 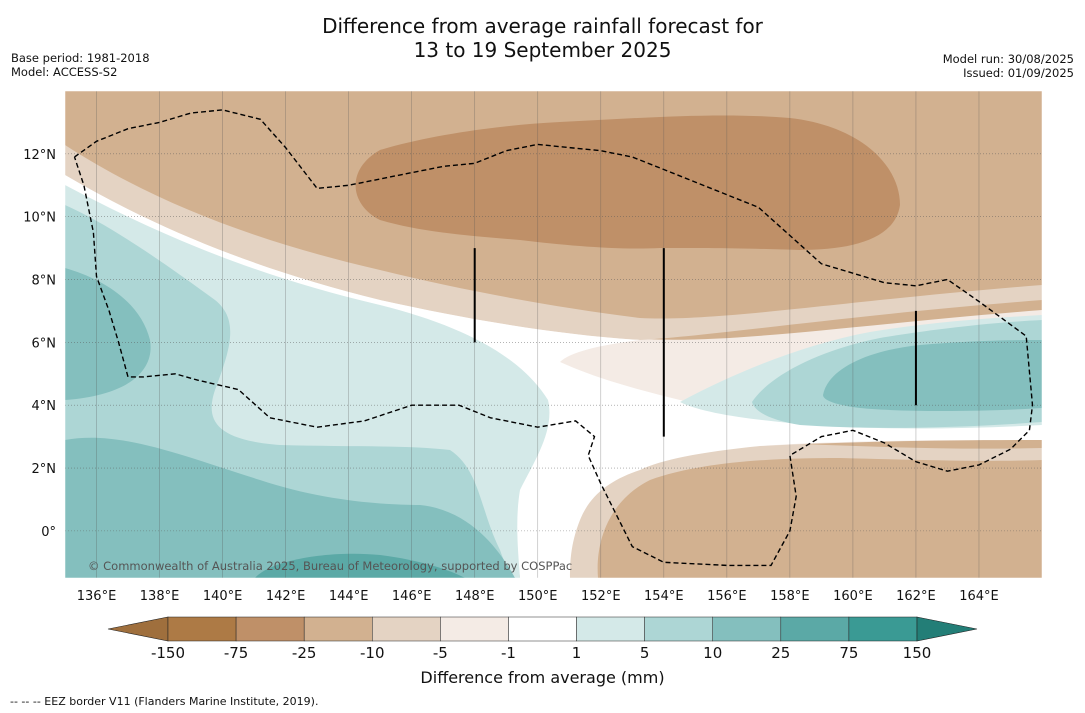 I want to click on model-info: Base period: 1981-2018 Model: ACCESS-S2, so click(x=80, y=65).